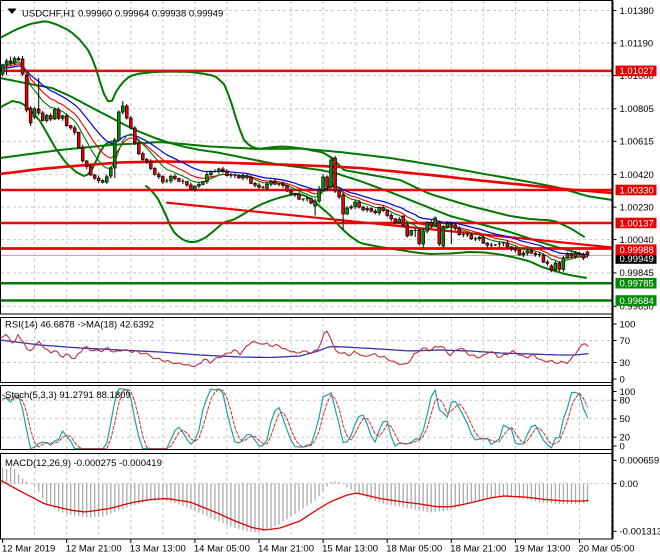 The image size is (660, 560). I want to click on svg-text: Stoch(5,3,3) 91.2791 88.1809, so click(68, 395).